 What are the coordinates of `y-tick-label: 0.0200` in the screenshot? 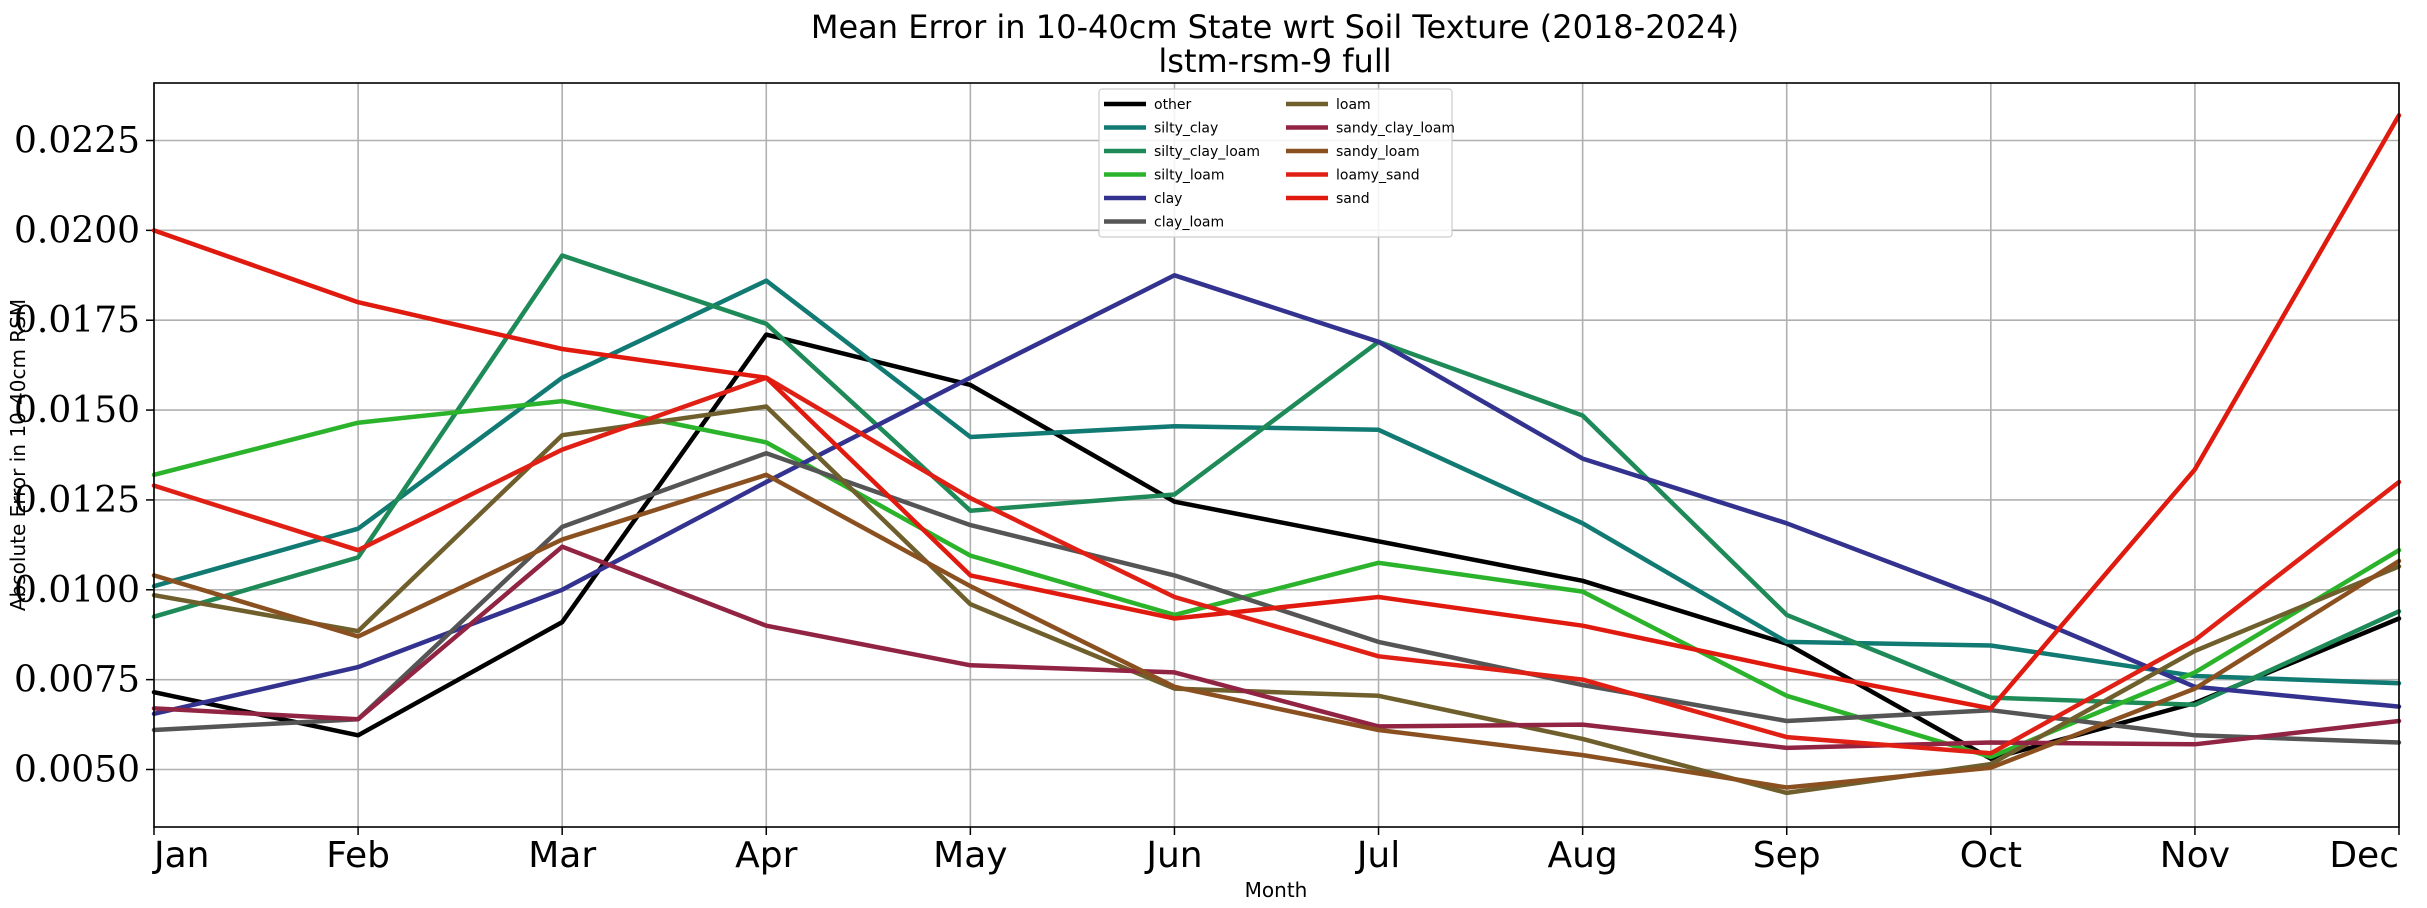 It's located at (77, 230).